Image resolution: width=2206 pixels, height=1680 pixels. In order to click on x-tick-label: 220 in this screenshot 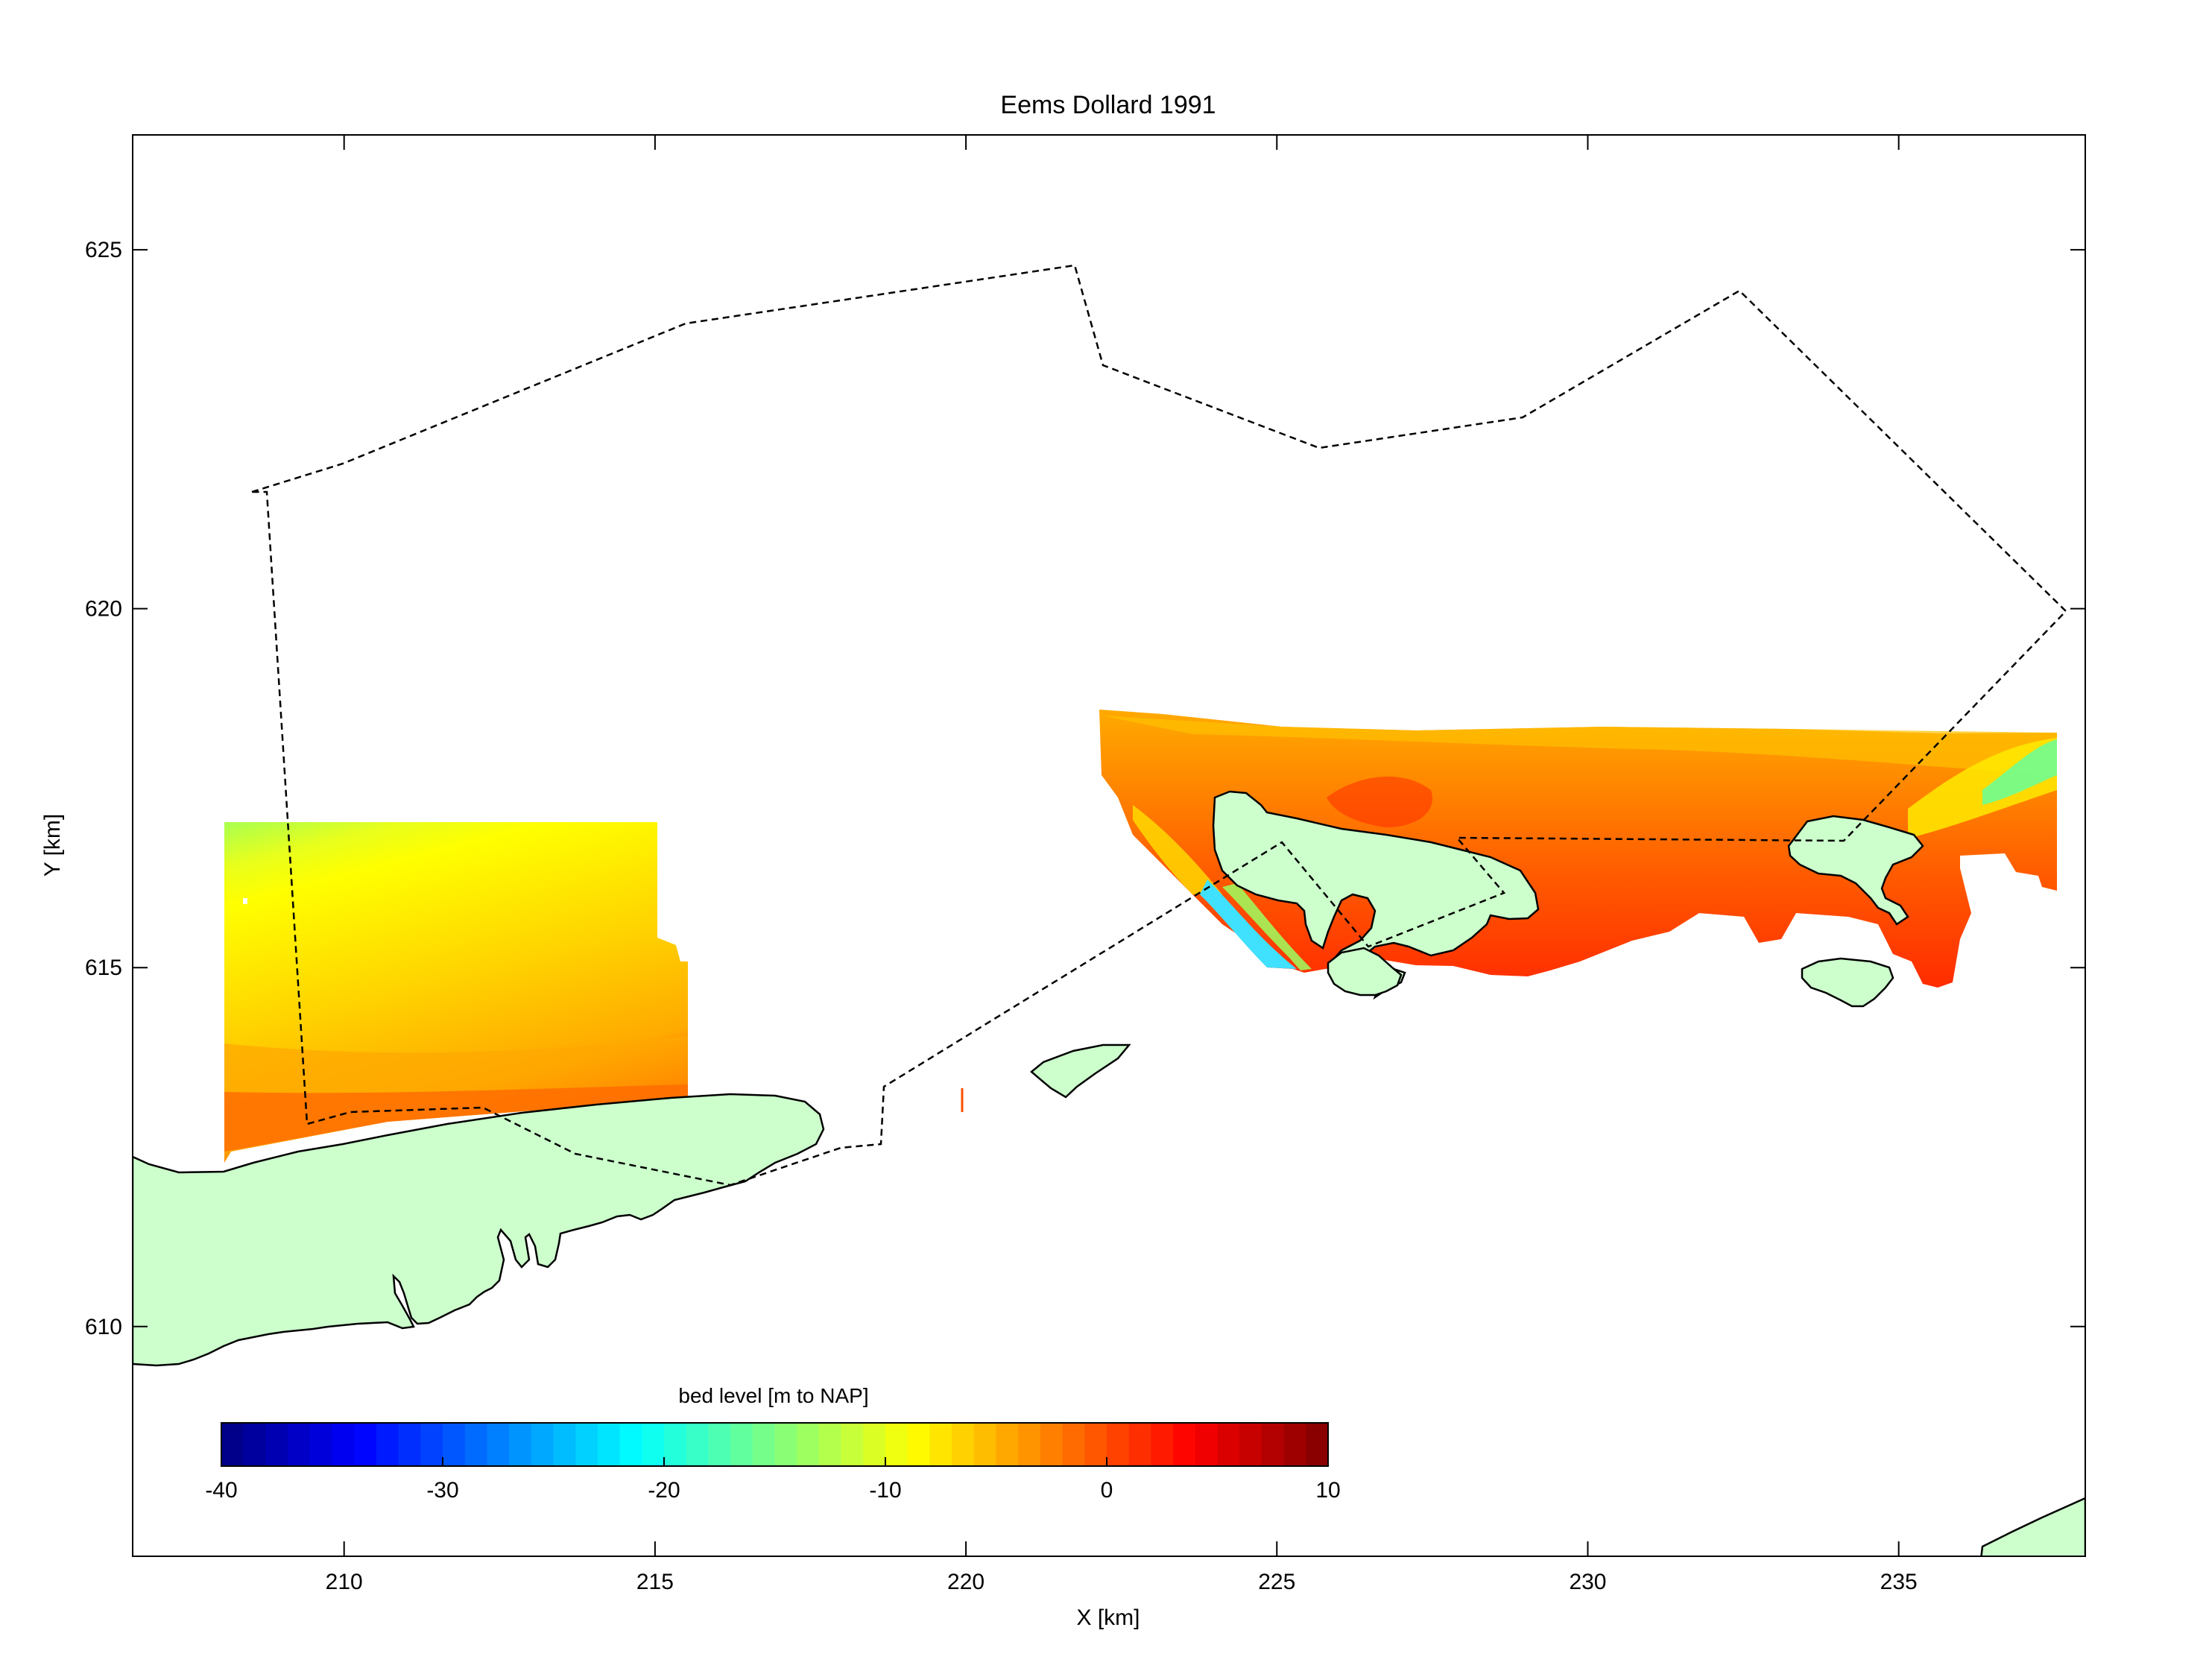, I will do `click(966, 1582)`.